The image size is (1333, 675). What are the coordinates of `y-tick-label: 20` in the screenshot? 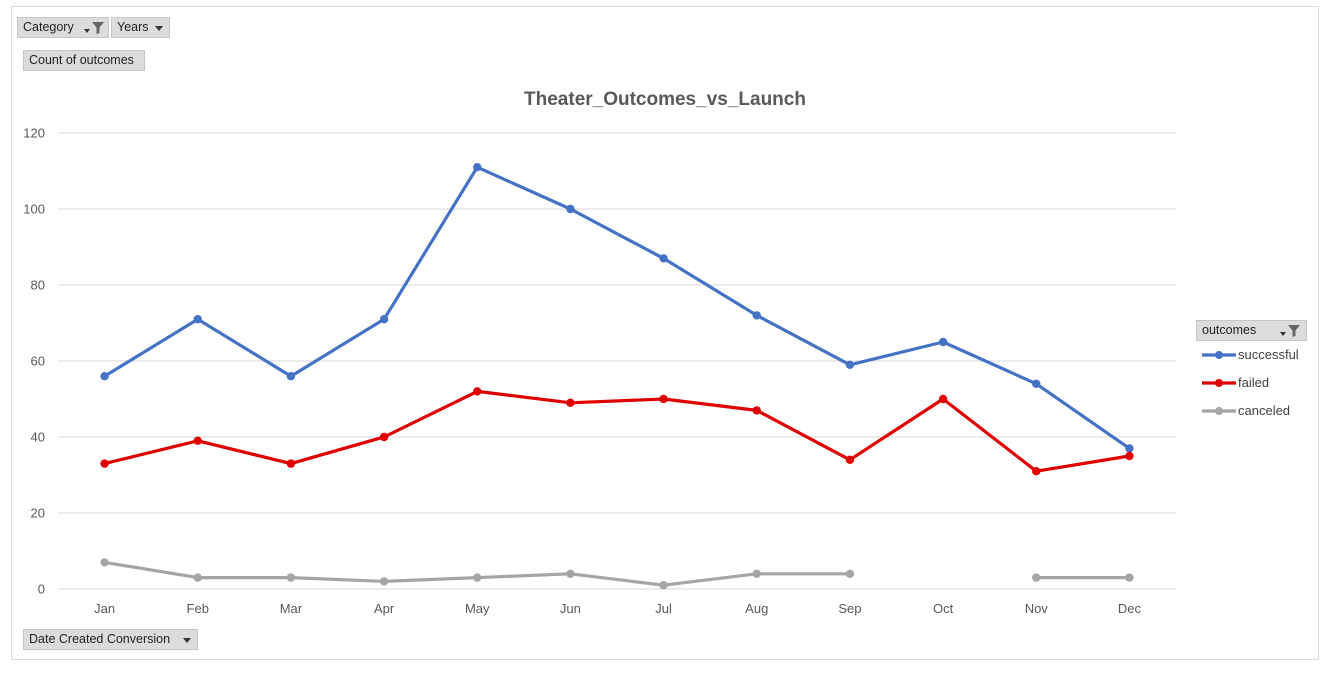 It's located at (38, 513).